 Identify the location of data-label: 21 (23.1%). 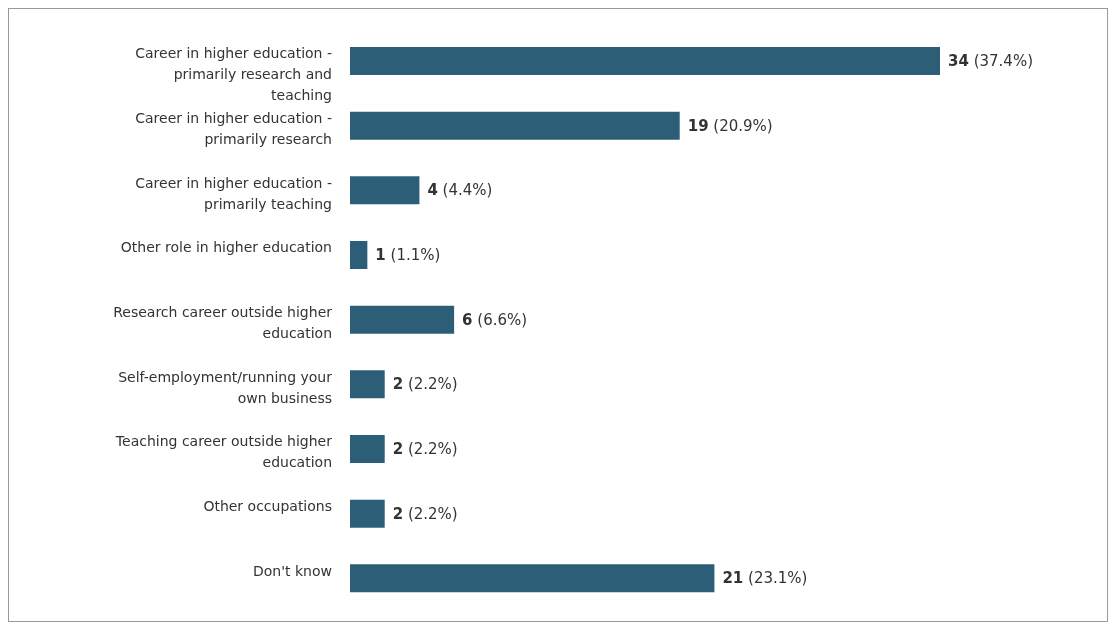
(765, 578).